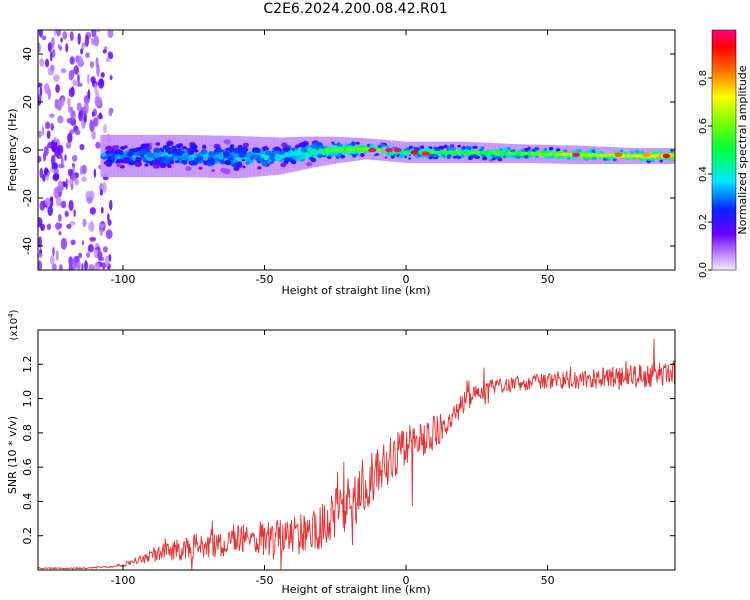 The width and height of the screenshot is (750, 600). What do you see at coordinates (618, 154) in the screenshot?
I see `spectral-peak` at bounding box center [618, 154].